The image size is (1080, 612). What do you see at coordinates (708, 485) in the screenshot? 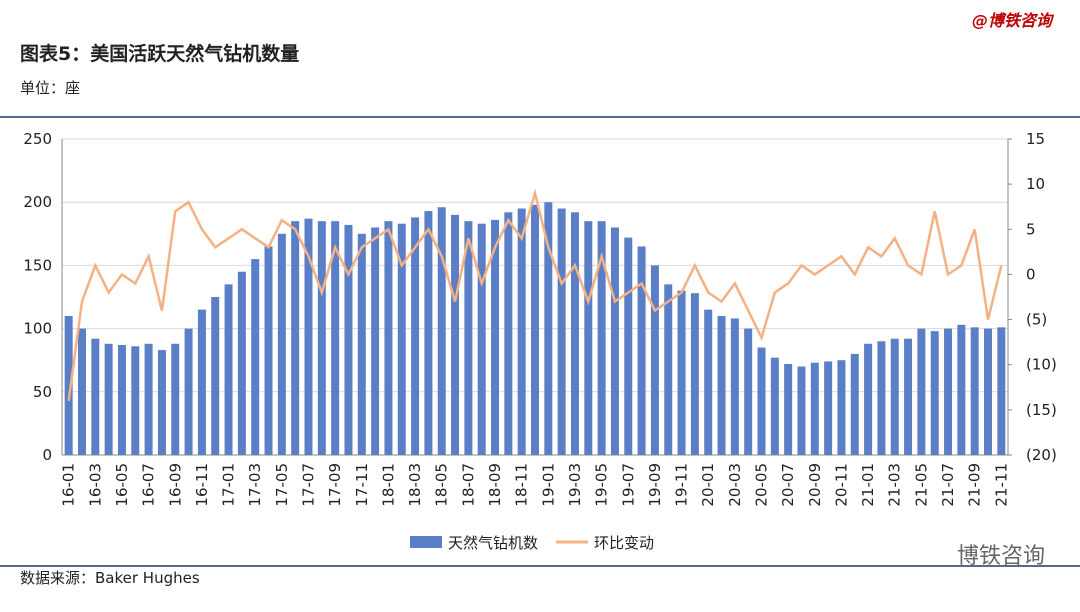
I see `x-tick-label: 20-01` at bounding box center [708, 485].